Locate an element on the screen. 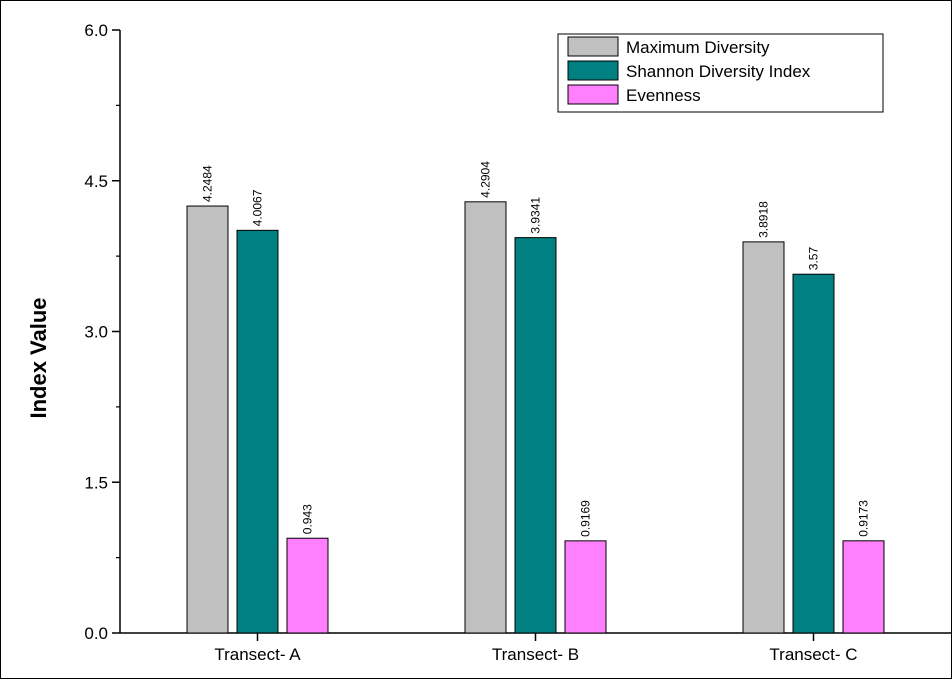 This screenshot has height=679, width=952. legend-label: Shannon Diversity Index is located at coordinates (718, 71).